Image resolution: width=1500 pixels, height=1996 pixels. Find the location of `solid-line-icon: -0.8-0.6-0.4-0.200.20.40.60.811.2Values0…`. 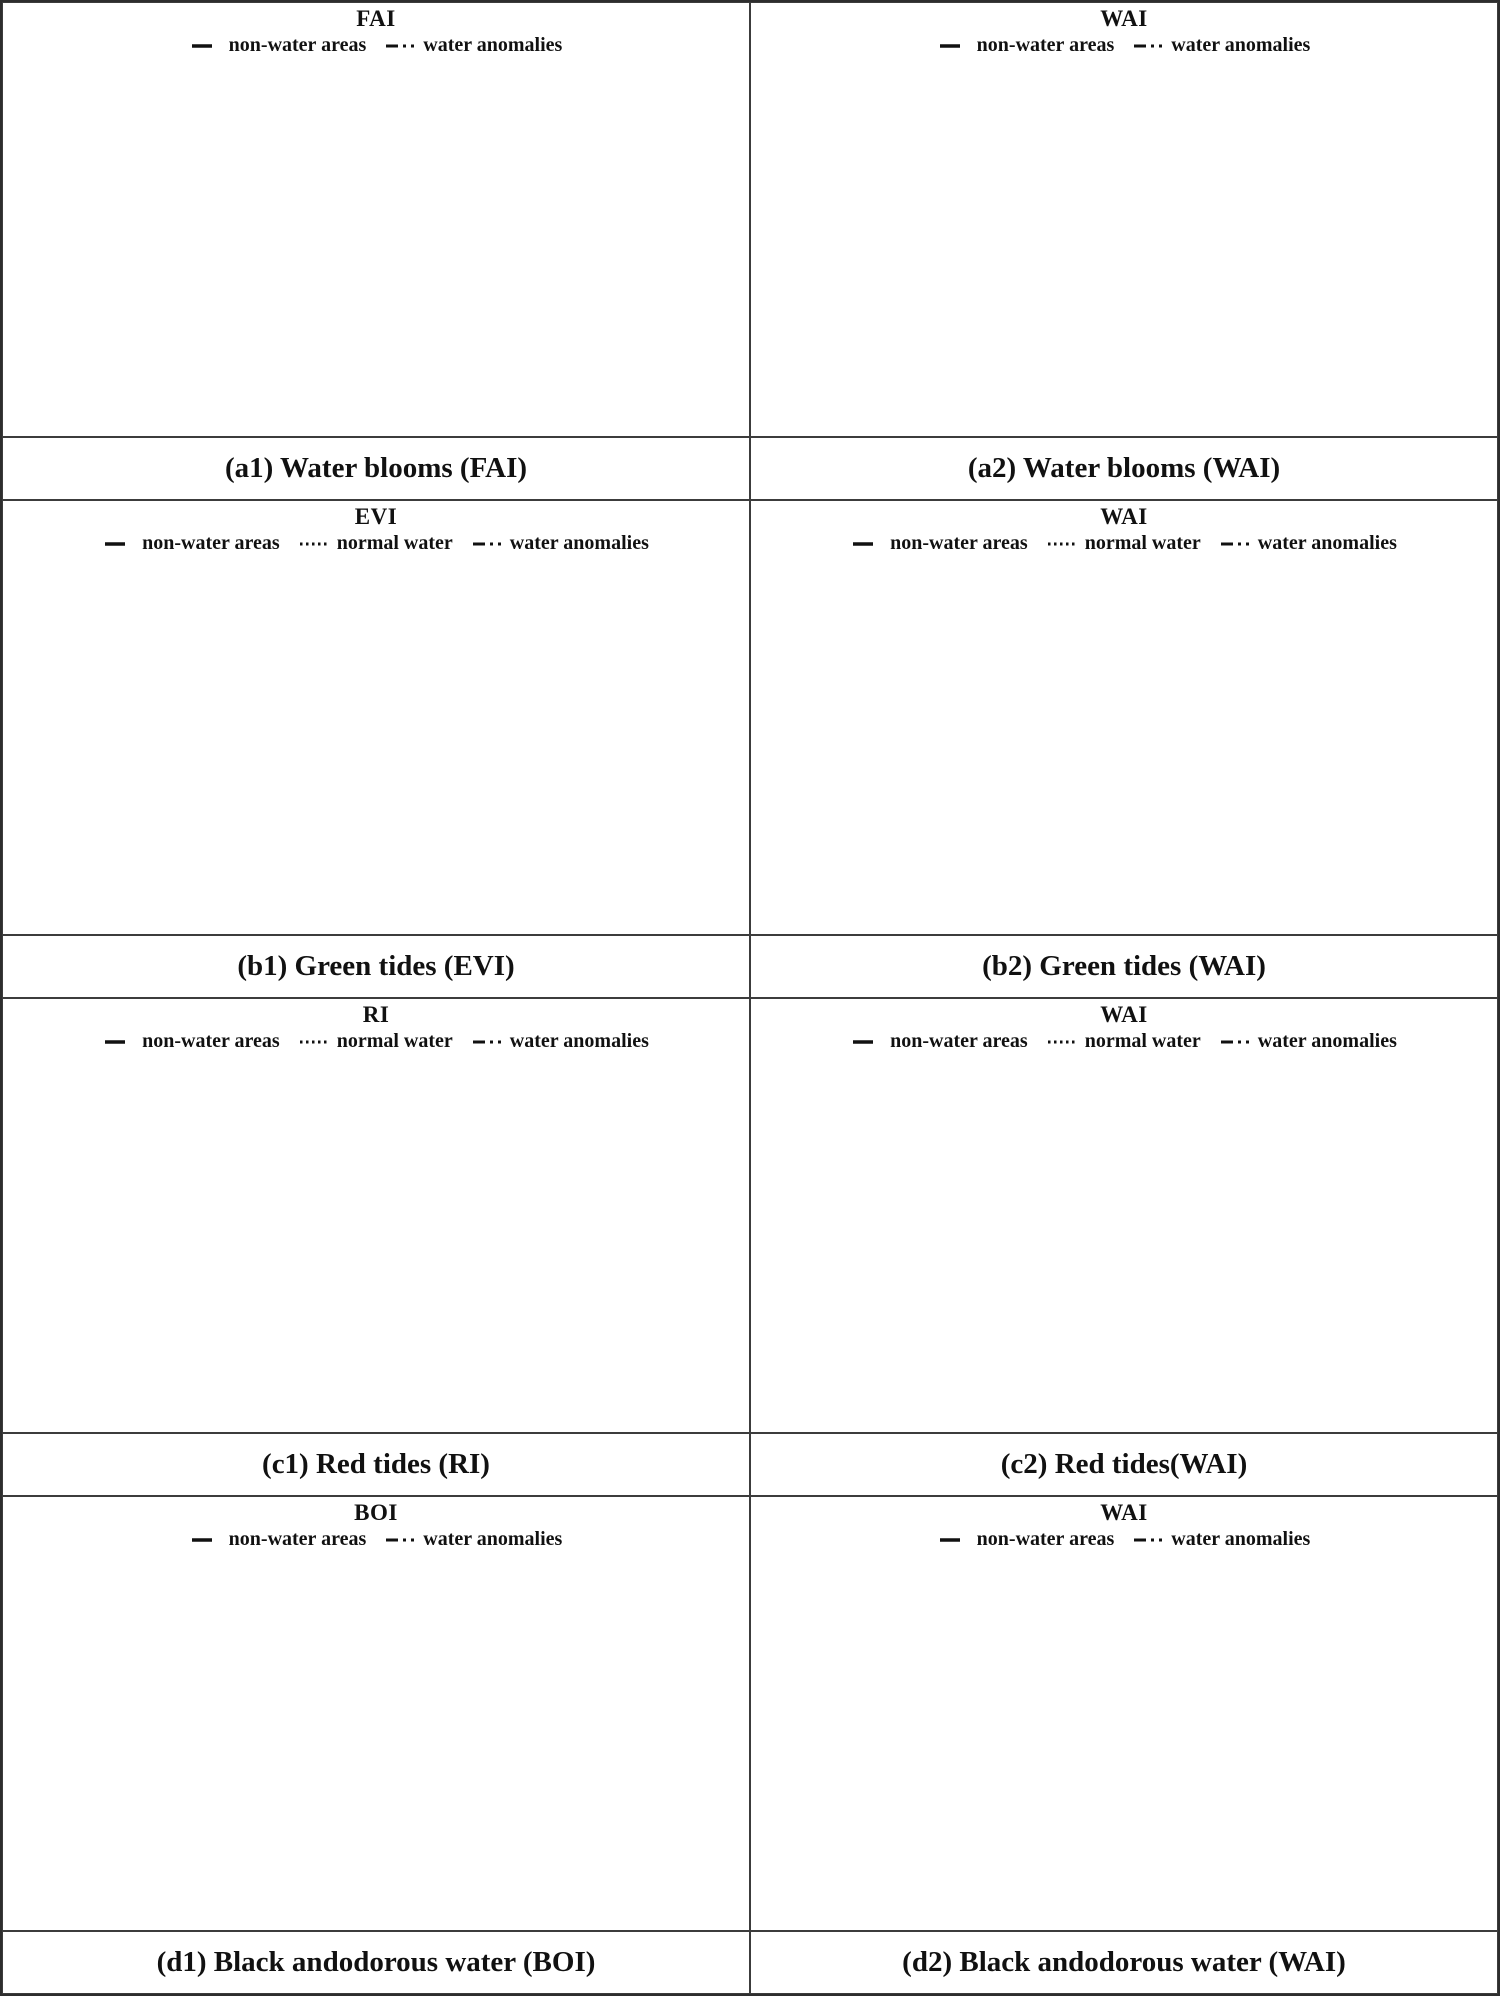

solid-line-icon: -0.8-0.6-0.4-0.200.20.40.60.811.2Values0… is located at coordinates (863, 543).